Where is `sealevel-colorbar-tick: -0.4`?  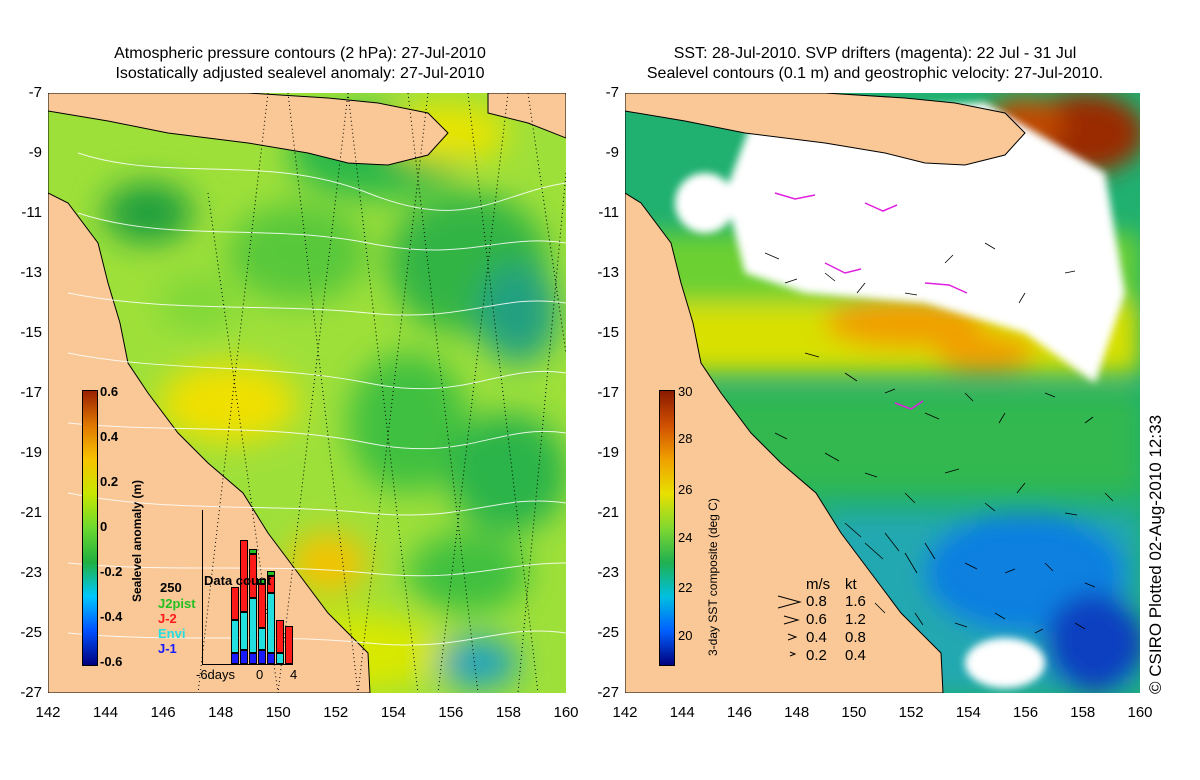
sealevel-colorbar-tick: -0.4 is located at coordinates (111, 616).